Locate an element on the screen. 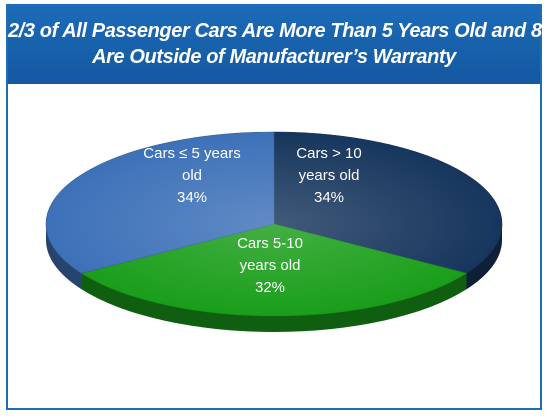 The height and width of the screenshot is (419, 550). slice-name-line: Cars > 10 is located at coordinates (328, 153).